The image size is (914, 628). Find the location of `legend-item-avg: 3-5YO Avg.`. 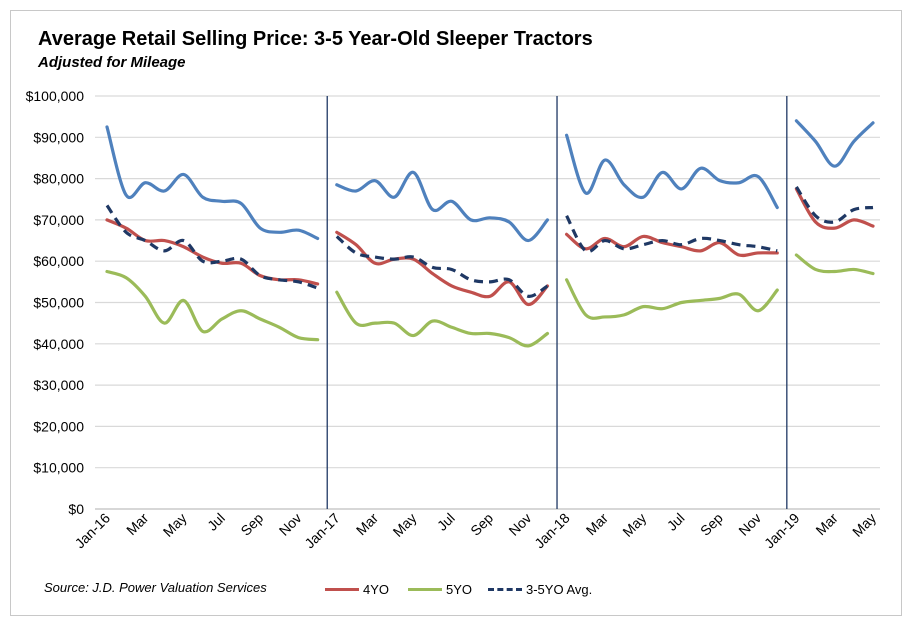

legend-item-avg: 3-5YO Avg. is located at coordinates (540, 589).